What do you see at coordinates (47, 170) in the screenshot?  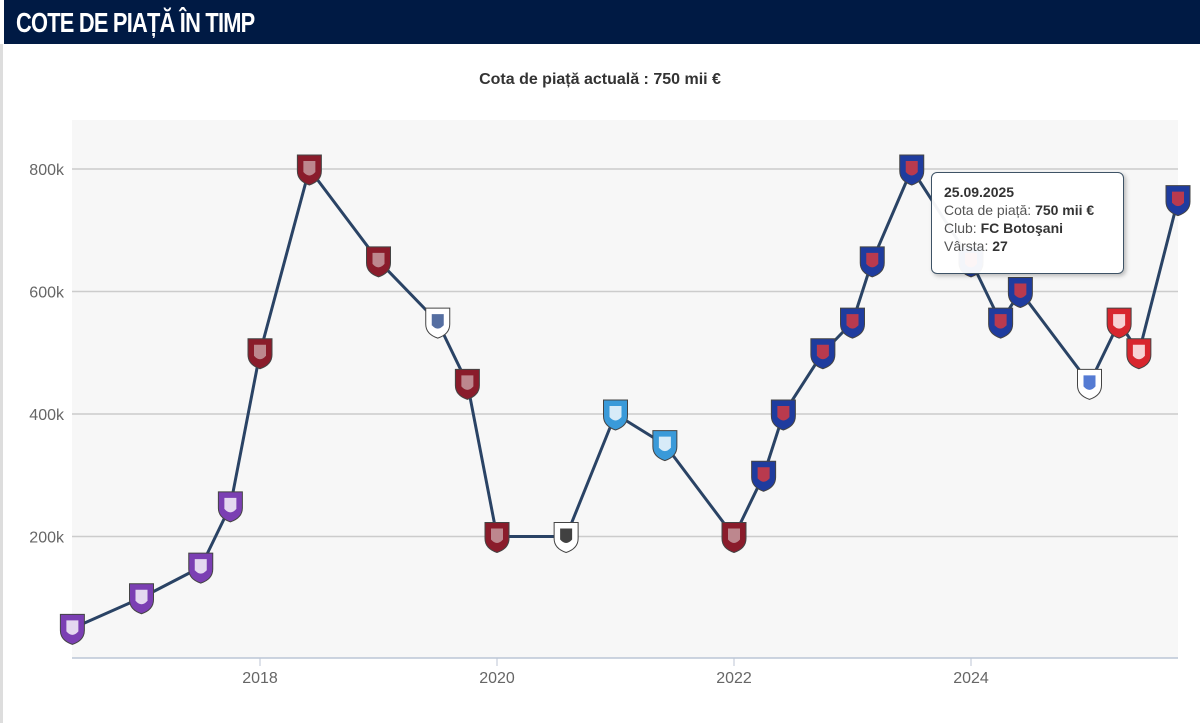 I see `y-tick-label: 800k` at bounding box center [47, 170].